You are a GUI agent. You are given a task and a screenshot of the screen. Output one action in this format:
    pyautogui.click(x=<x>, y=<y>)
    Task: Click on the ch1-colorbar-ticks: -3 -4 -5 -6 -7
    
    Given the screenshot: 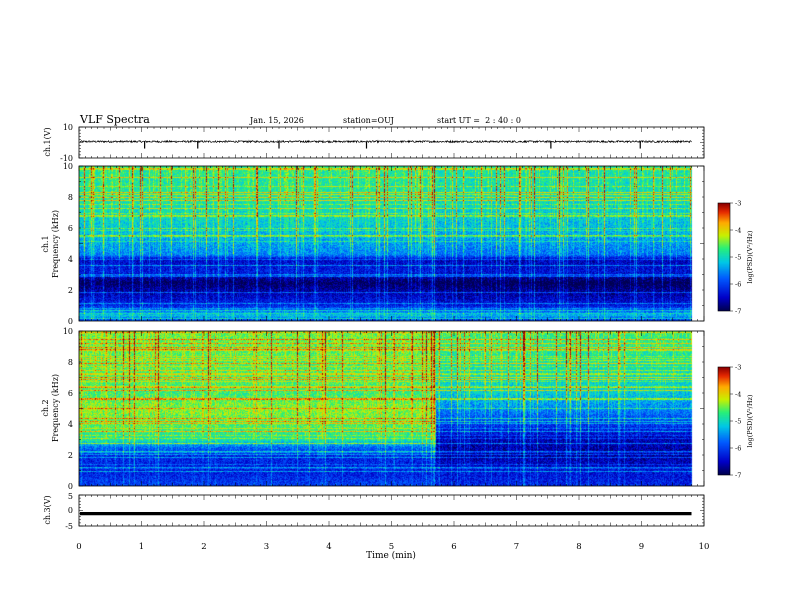 What is the action you would take?
    pyautogui.click(x=735, y=258)
    